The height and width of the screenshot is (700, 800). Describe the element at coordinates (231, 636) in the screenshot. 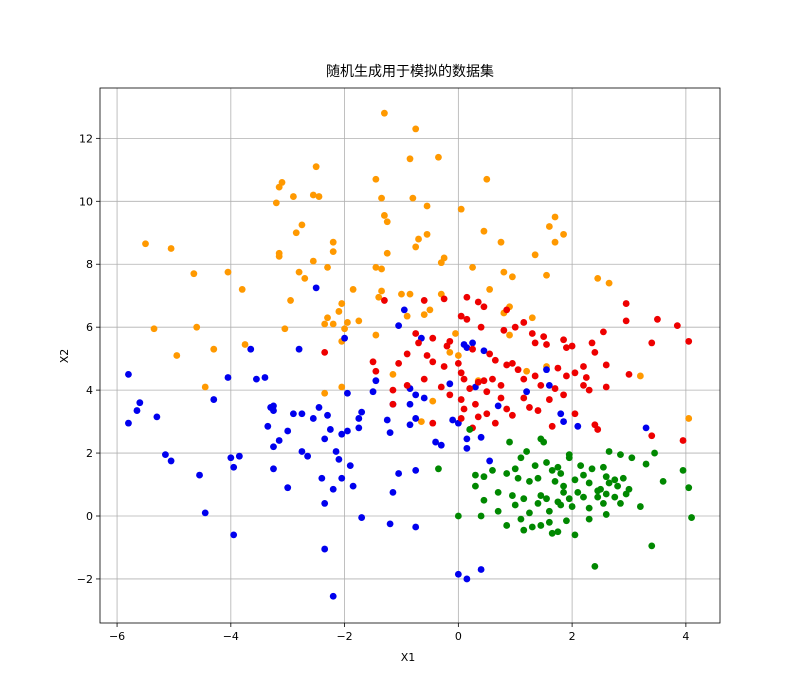

I see `x-tick-label: −4` at that location.